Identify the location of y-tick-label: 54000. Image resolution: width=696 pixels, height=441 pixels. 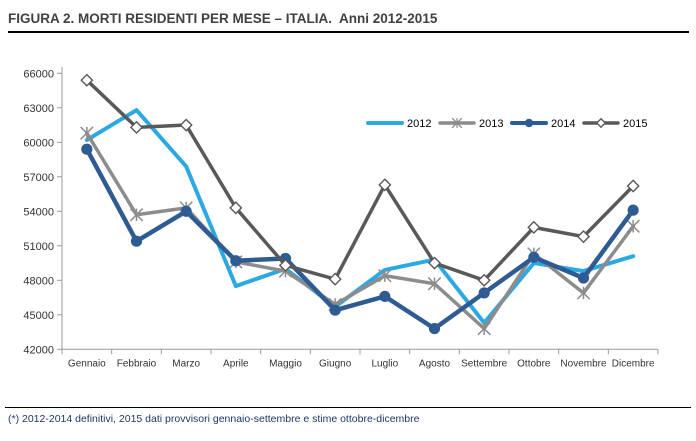
(38, 212).